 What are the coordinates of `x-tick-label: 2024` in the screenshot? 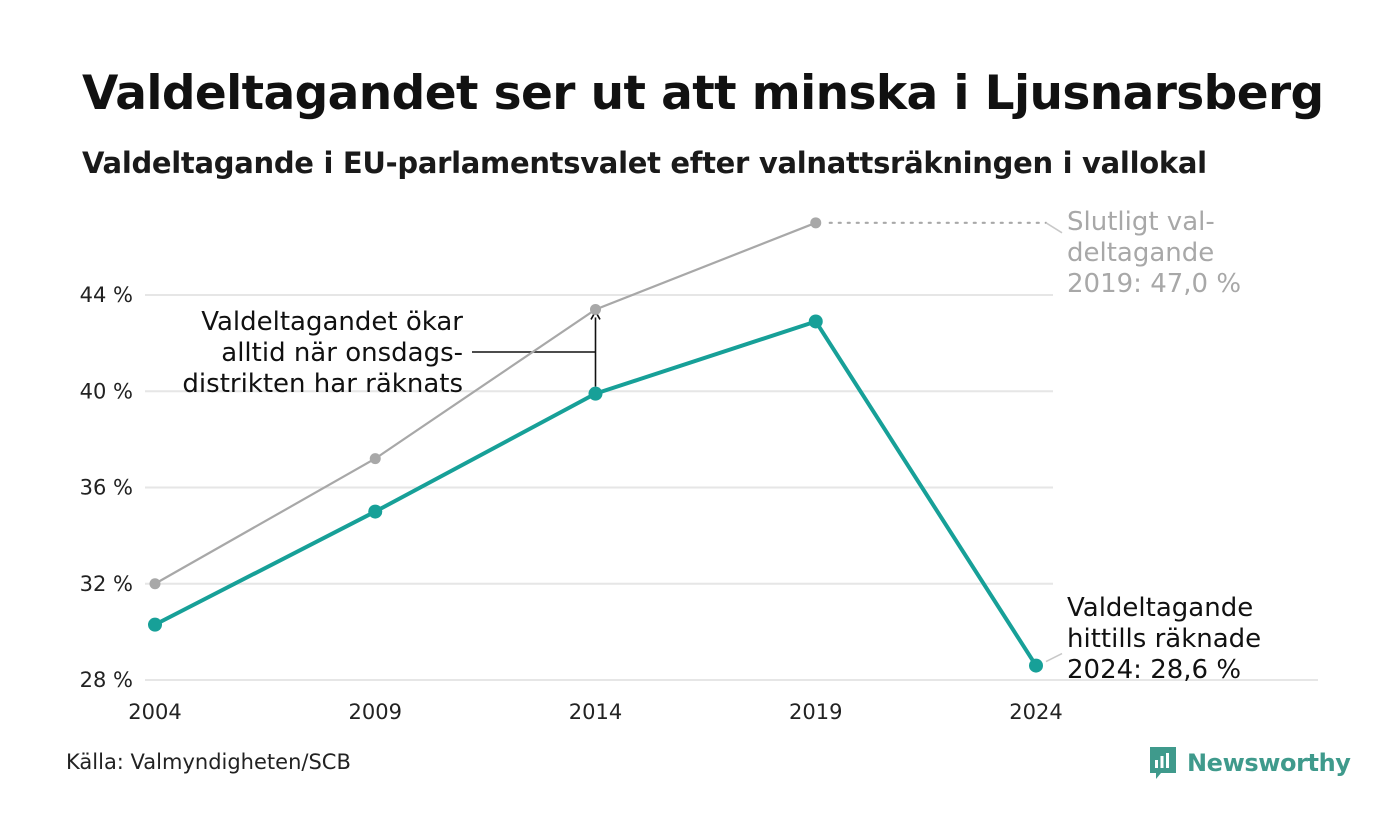 It's located at (1035, 712).